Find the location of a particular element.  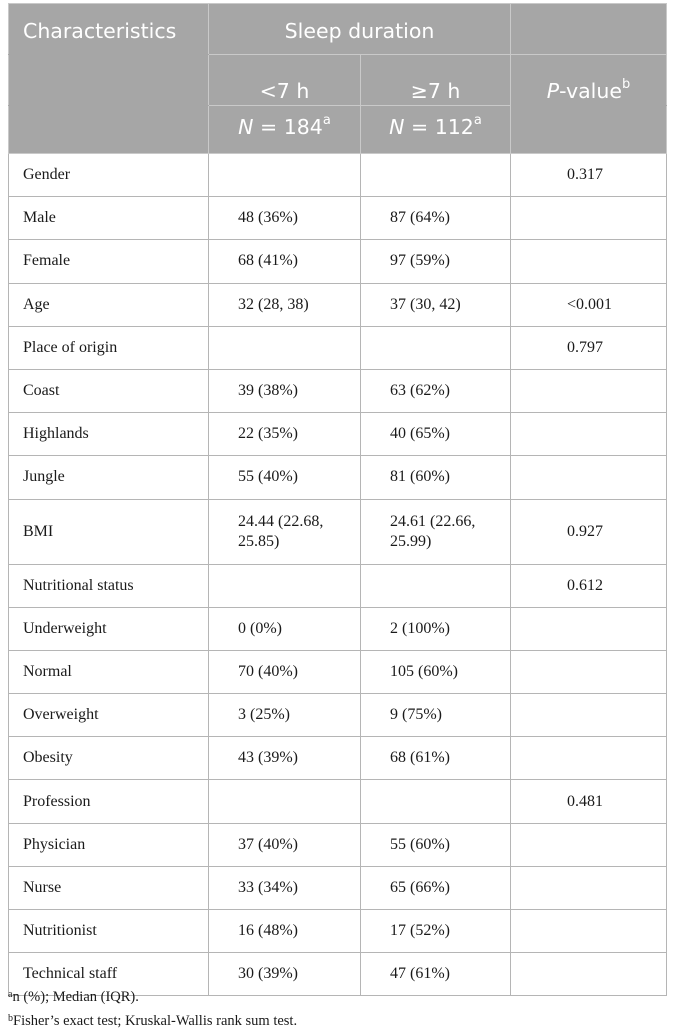

header-group2: ≥7 h is located at coordinates (435, 80).